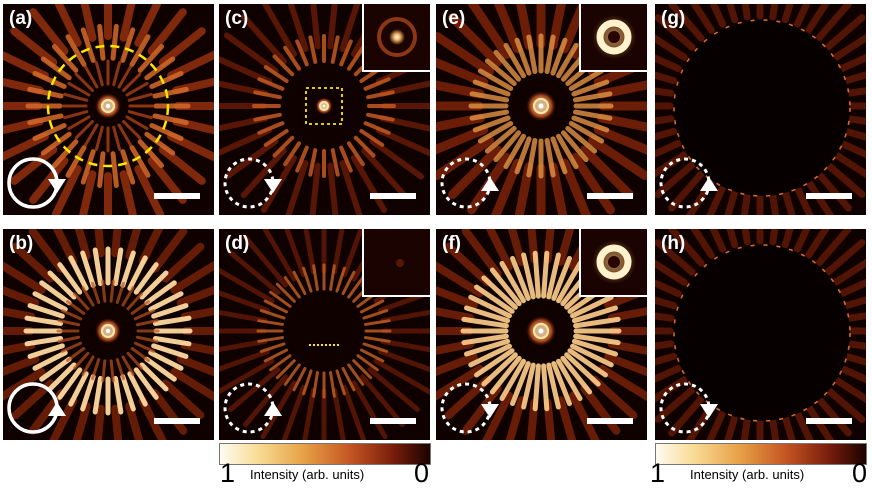 This screenshot has height=489, width=872. What do you see at coordinates (324, 106) in the screenshot?
I see `dotted-marker` at bounding box center [324, 106].